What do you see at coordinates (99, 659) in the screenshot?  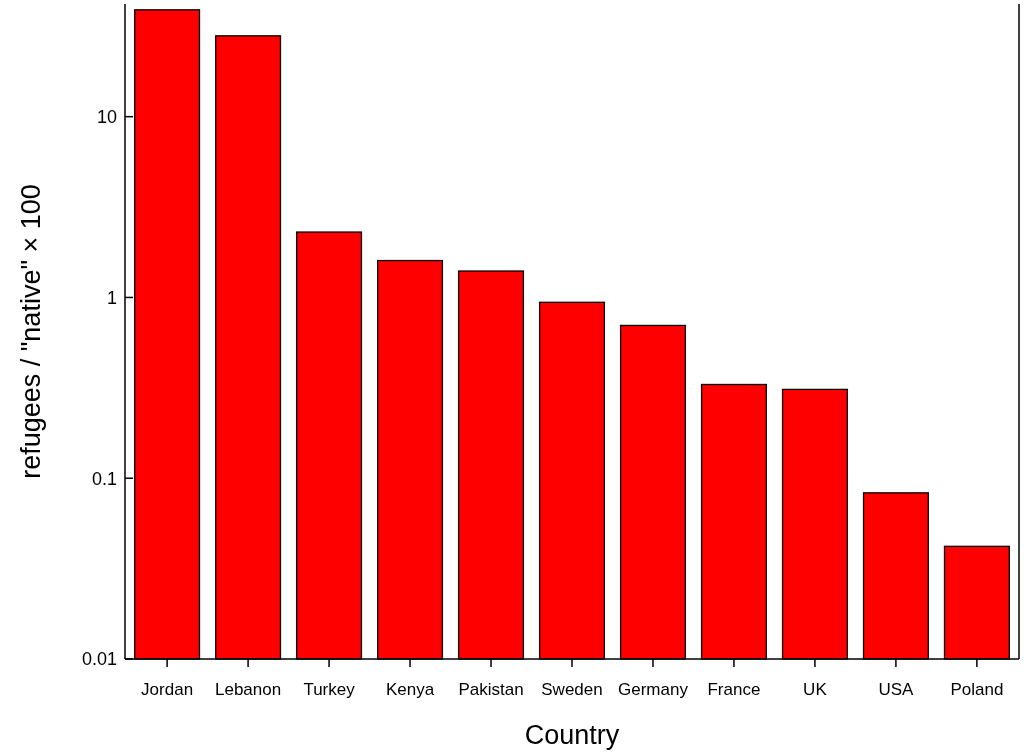 I see `y-tick-label: 0.01` at bounding box center [99, 659].